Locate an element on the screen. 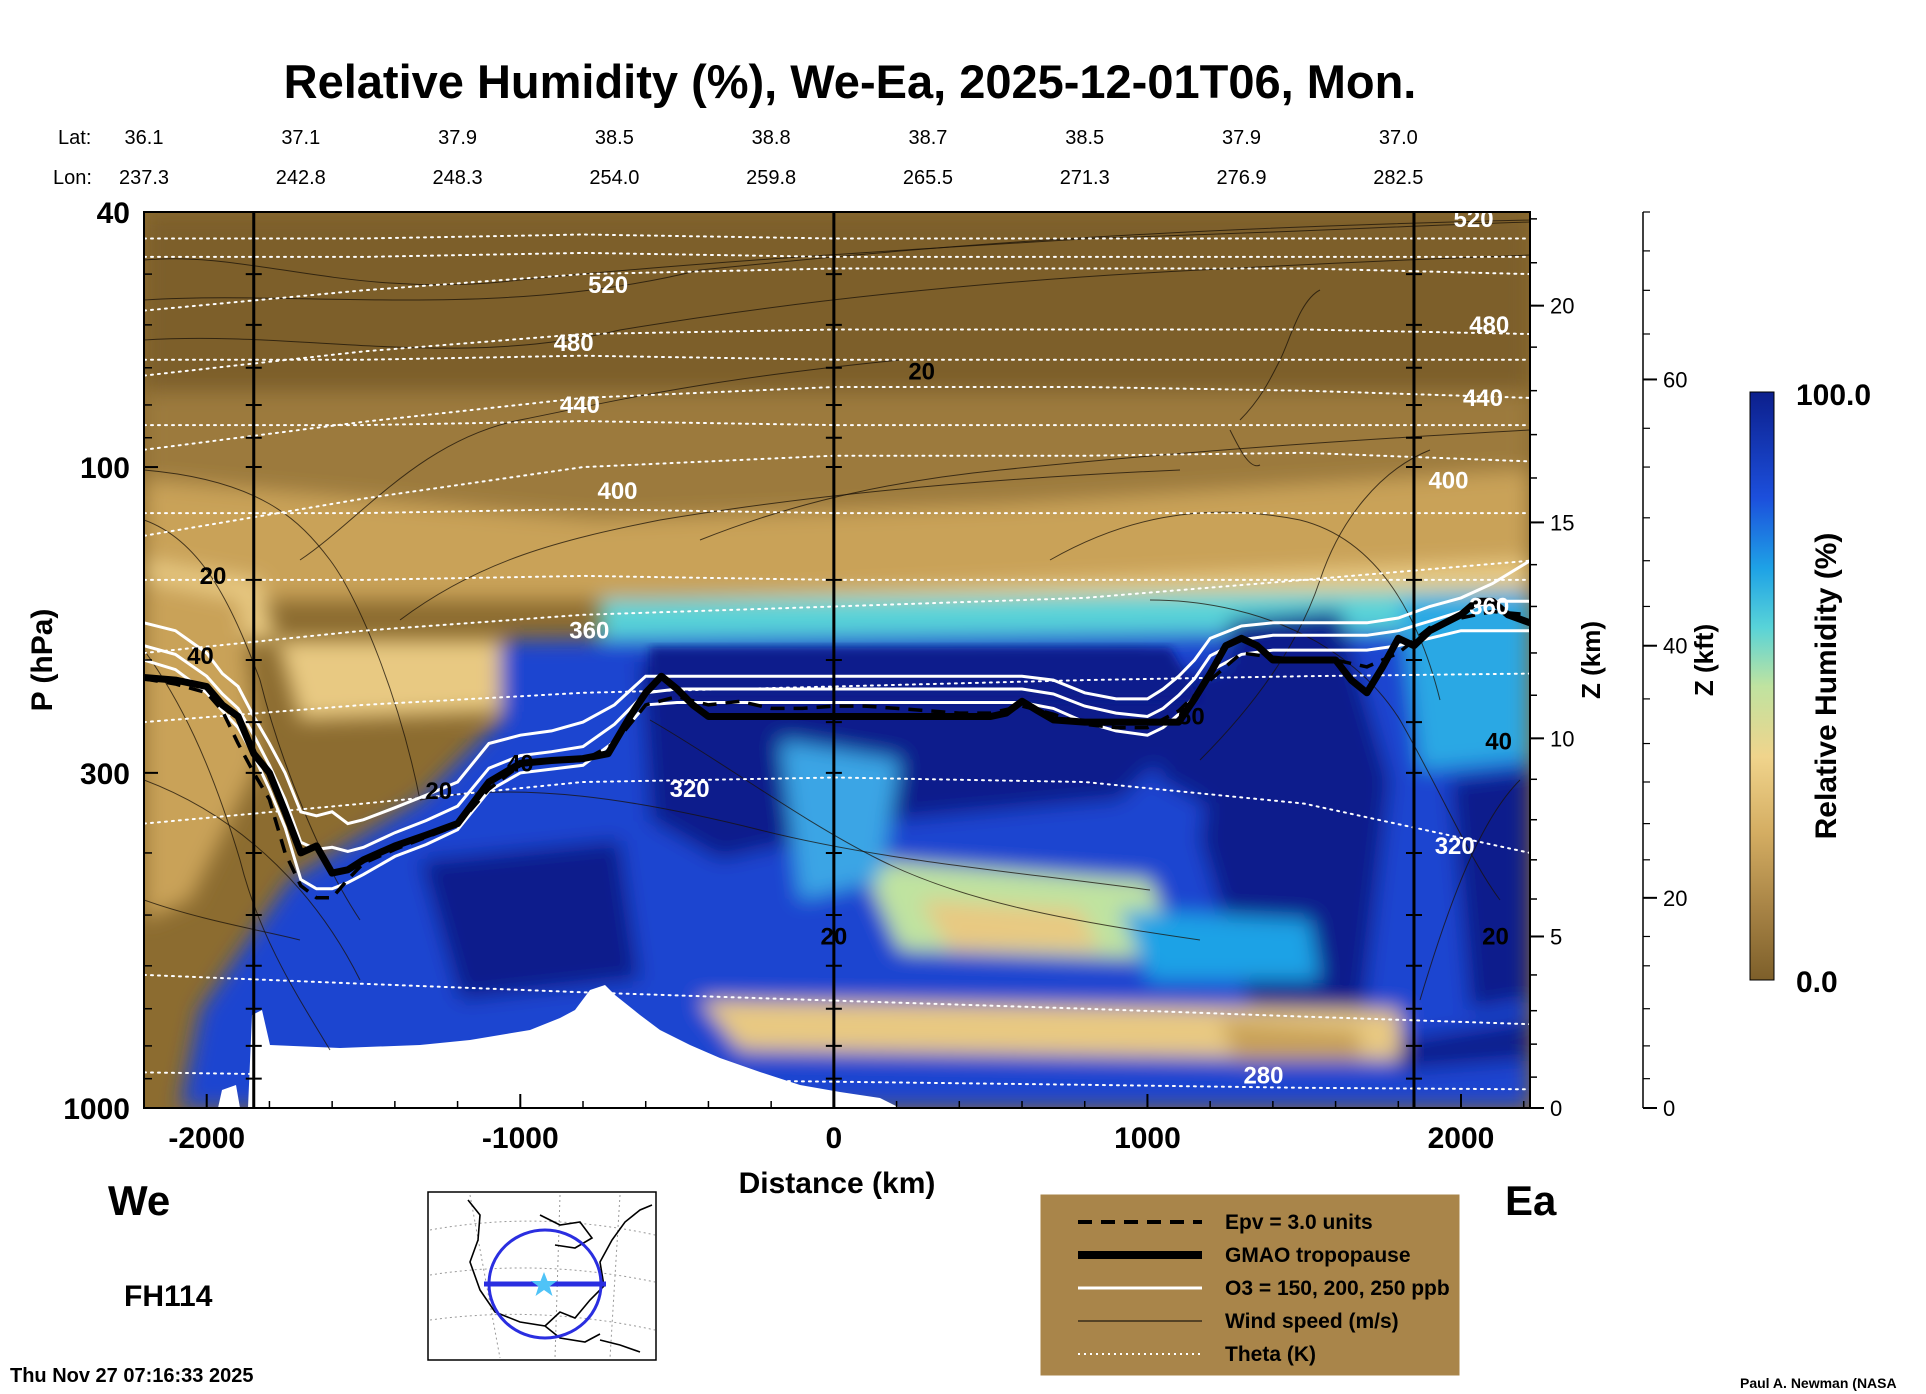 This screenshot has height=1394, width=1926. lon-tick-4: 259.8 is located at coordinates (771, 178).